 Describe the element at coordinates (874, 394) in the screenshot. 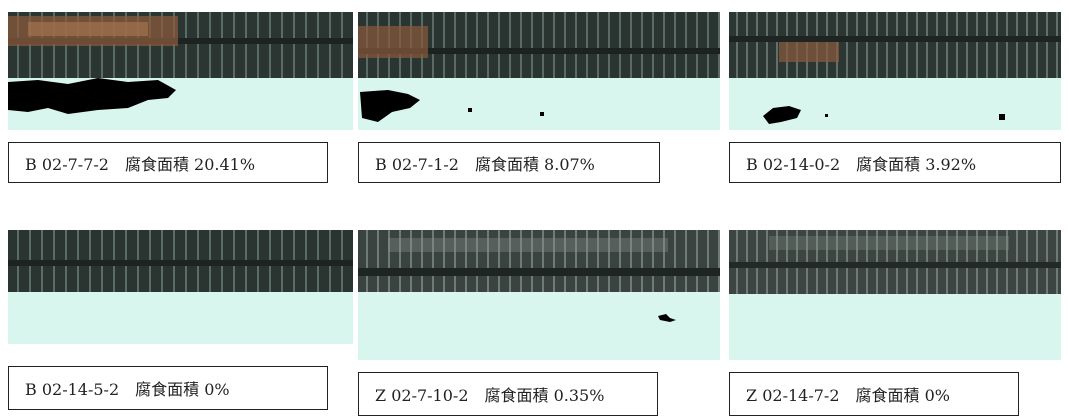

I see `sample-label: Z 02-14-7-2 腐食面積 0%` at that location.